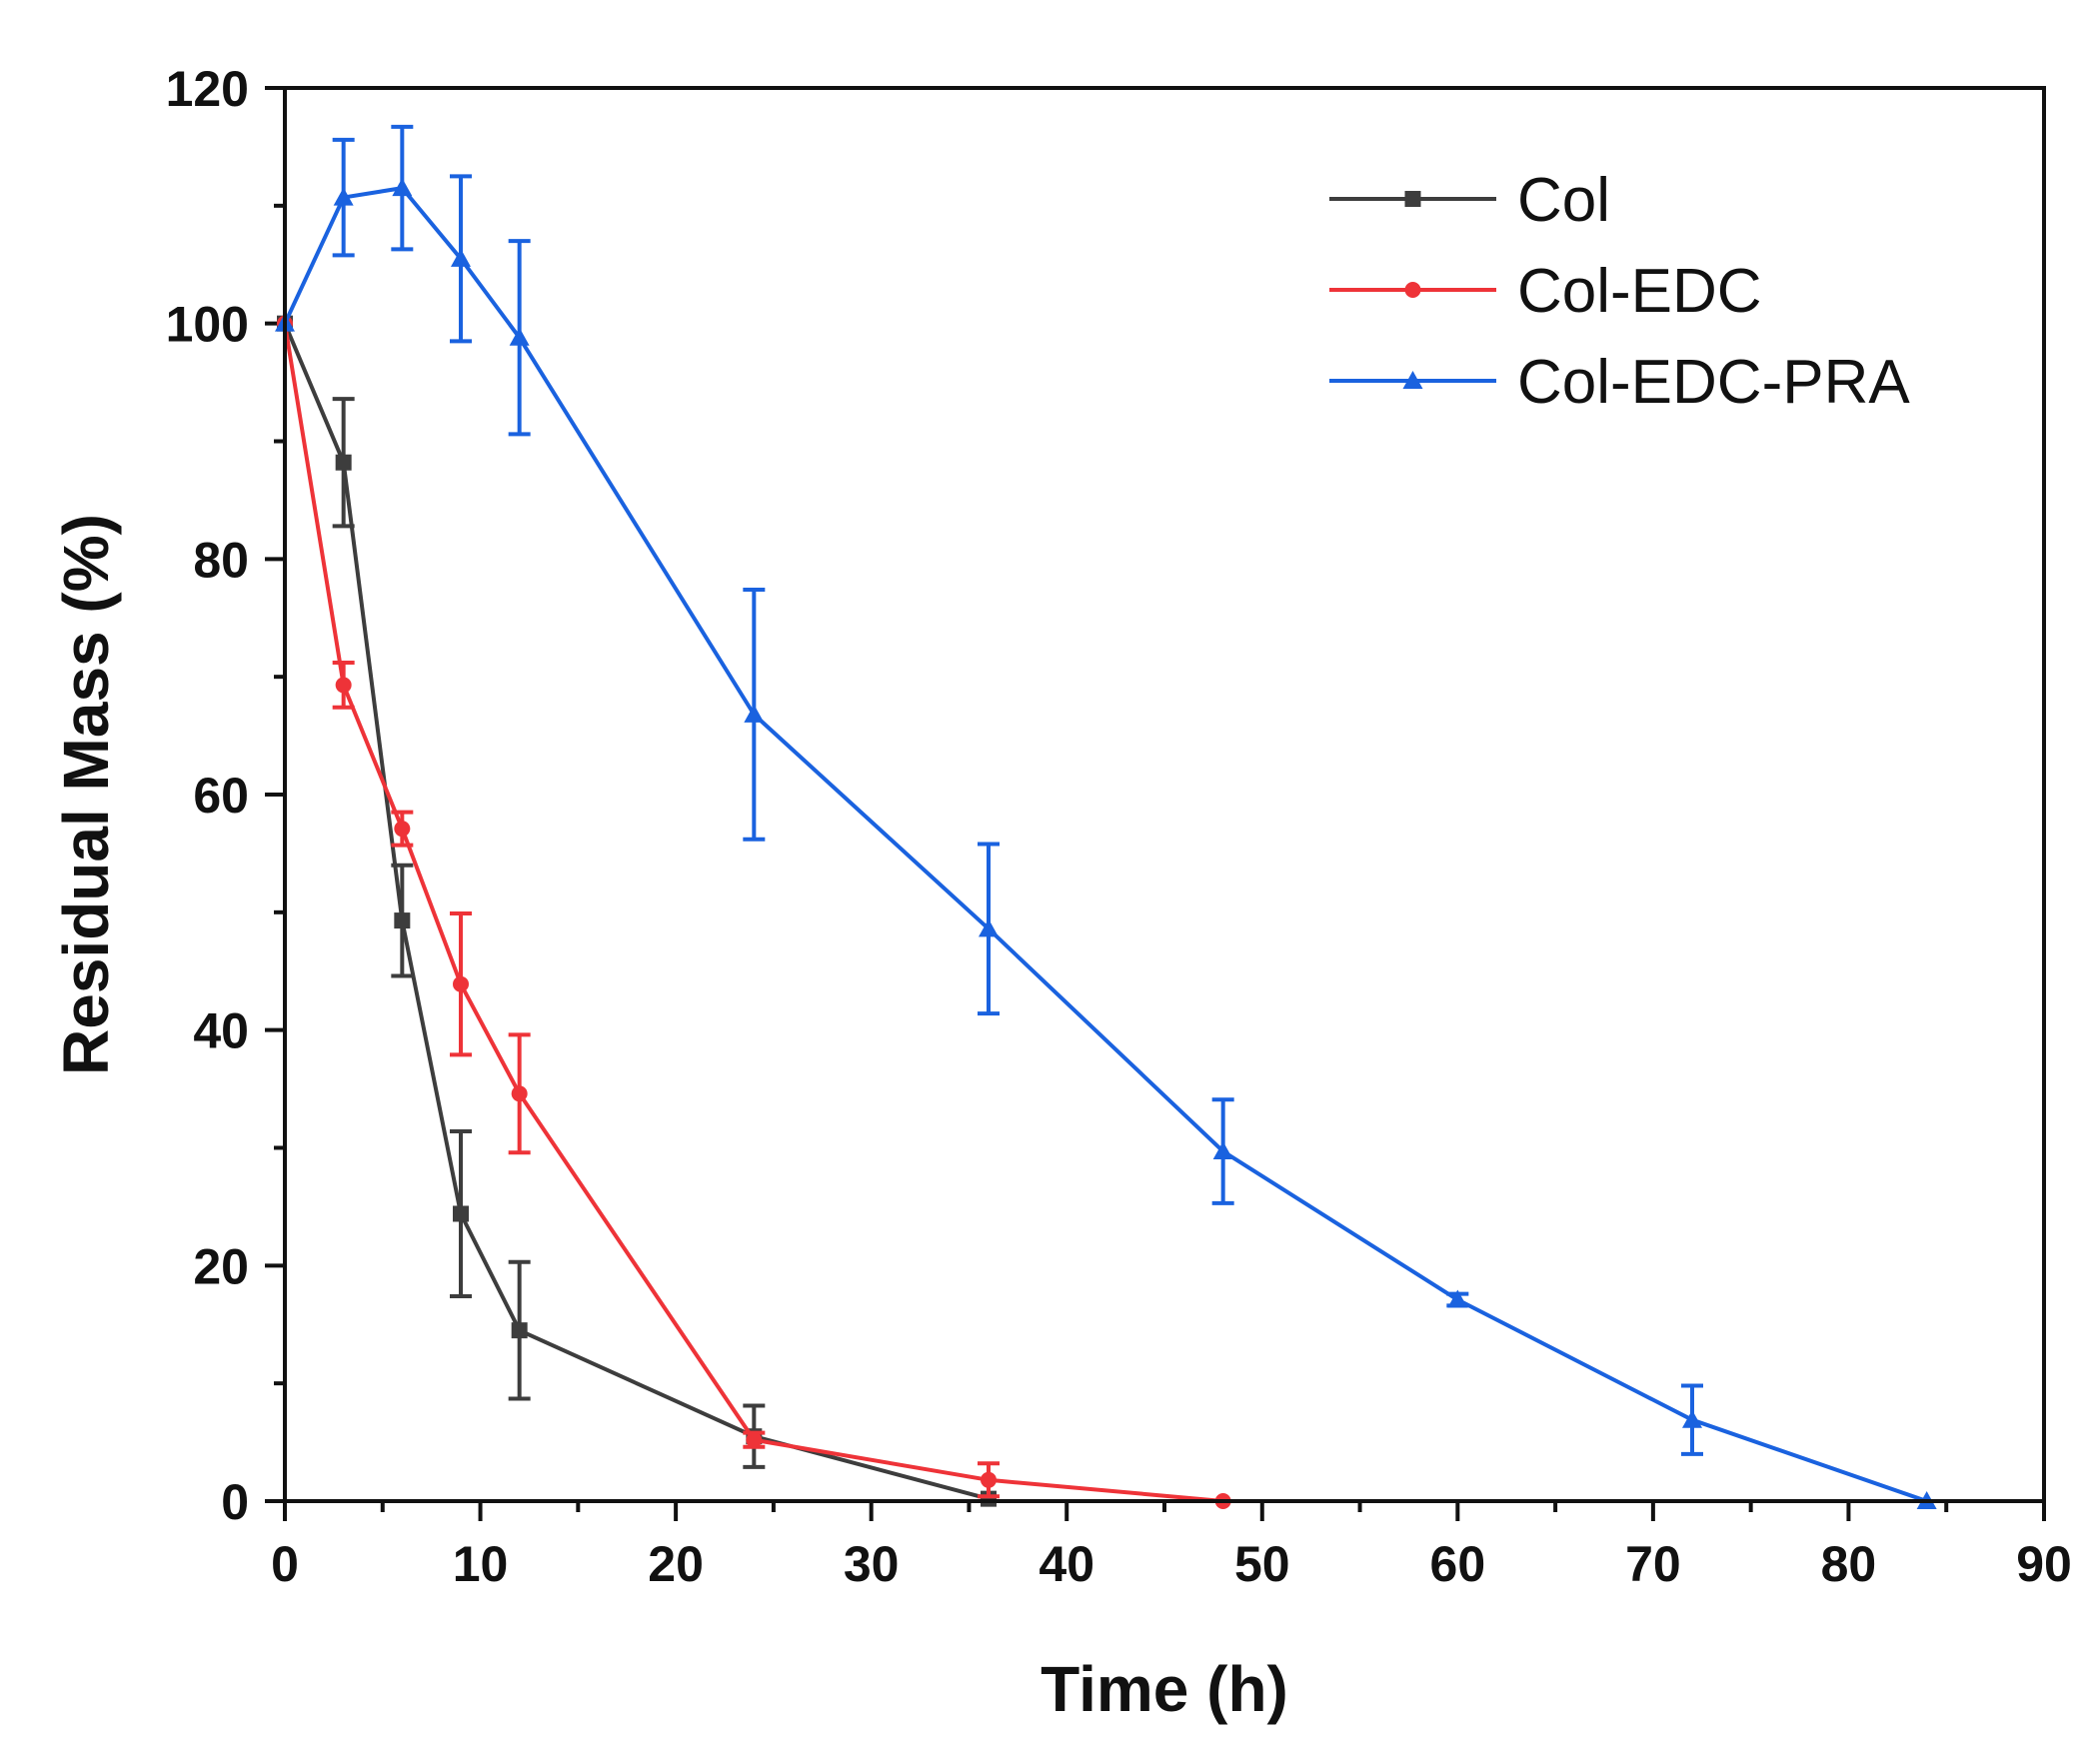  Describe the element at coordinates (2044, 1564) in the screenshot. I see `x-tick-label: 90` at that location.